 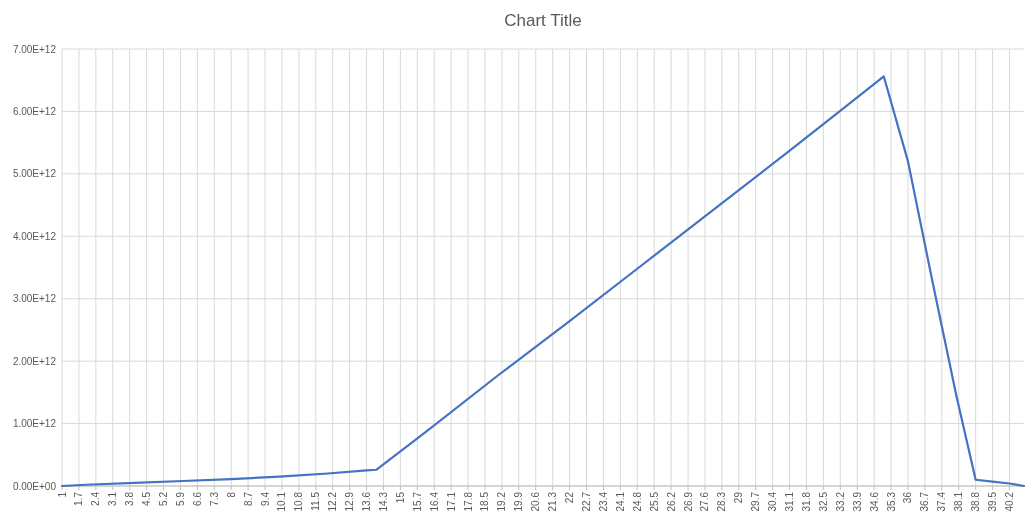 What do you see at coordinates (739, 497) in the screenshot?
I see `x-tick-label: 29` at bounding box center [739, 497].